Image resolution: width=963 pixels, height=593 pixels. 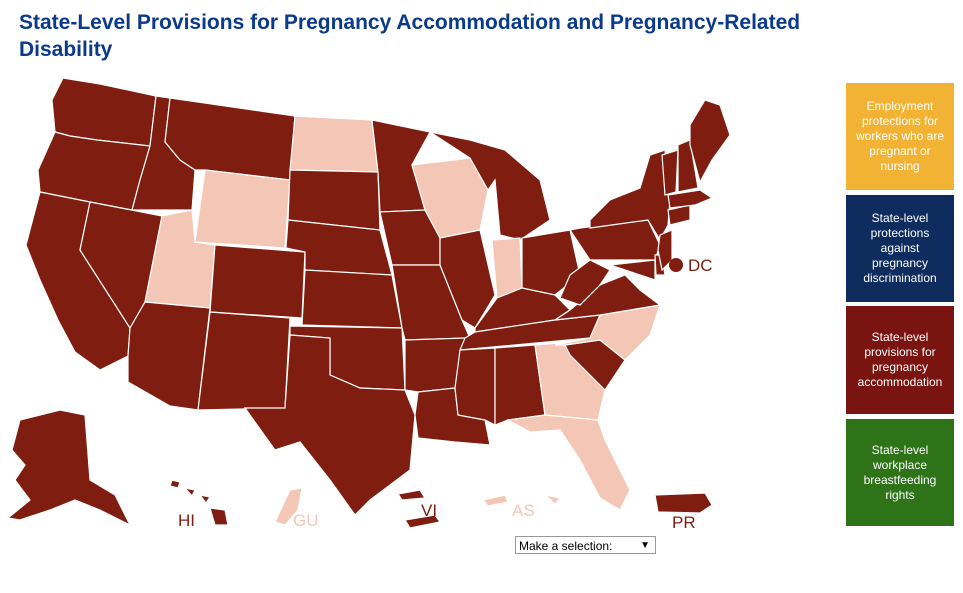 What do you see at coordinates (615, 240) in the screenshot?
I see `state-pennsylvania` at bounding box center [615, 240].